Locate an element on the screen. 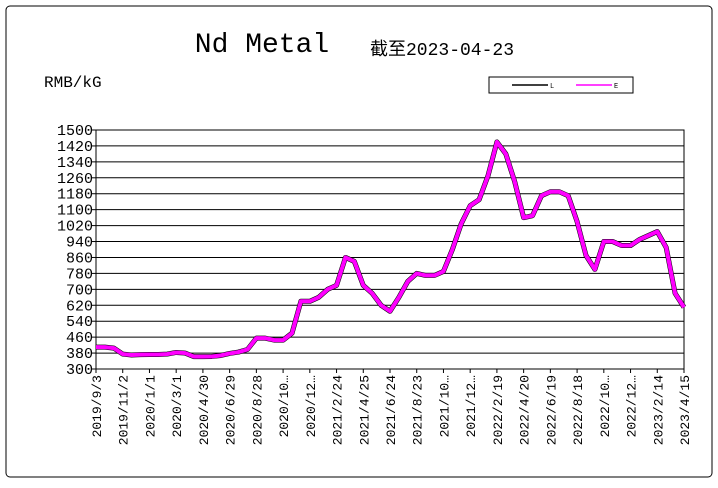 This screenshot has width=718, height=488. x-tick-label: 2020/1/1 is located at coordinates (150, 406).